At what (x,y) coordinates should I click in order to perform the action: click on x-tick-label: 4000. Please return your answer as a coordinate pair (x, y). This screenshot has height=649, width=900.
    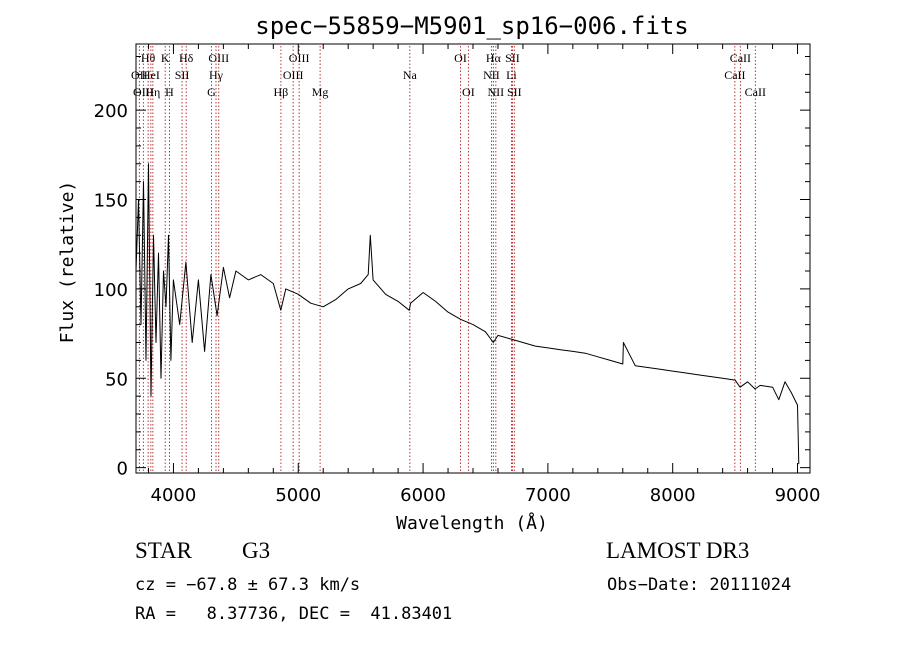
    Looking at the image, I should click on (174, 495).